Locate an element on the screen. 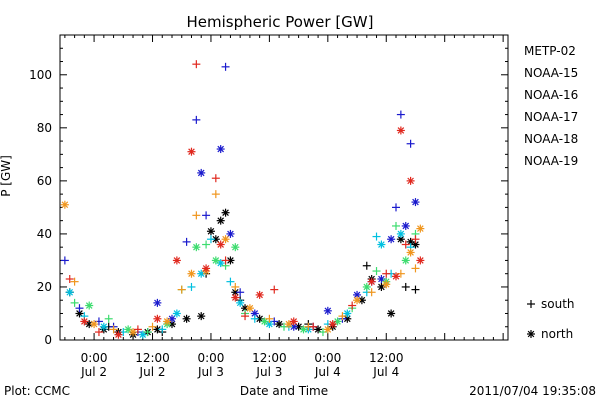  y-tick-label: 0 is located at coordinates (48, 340).